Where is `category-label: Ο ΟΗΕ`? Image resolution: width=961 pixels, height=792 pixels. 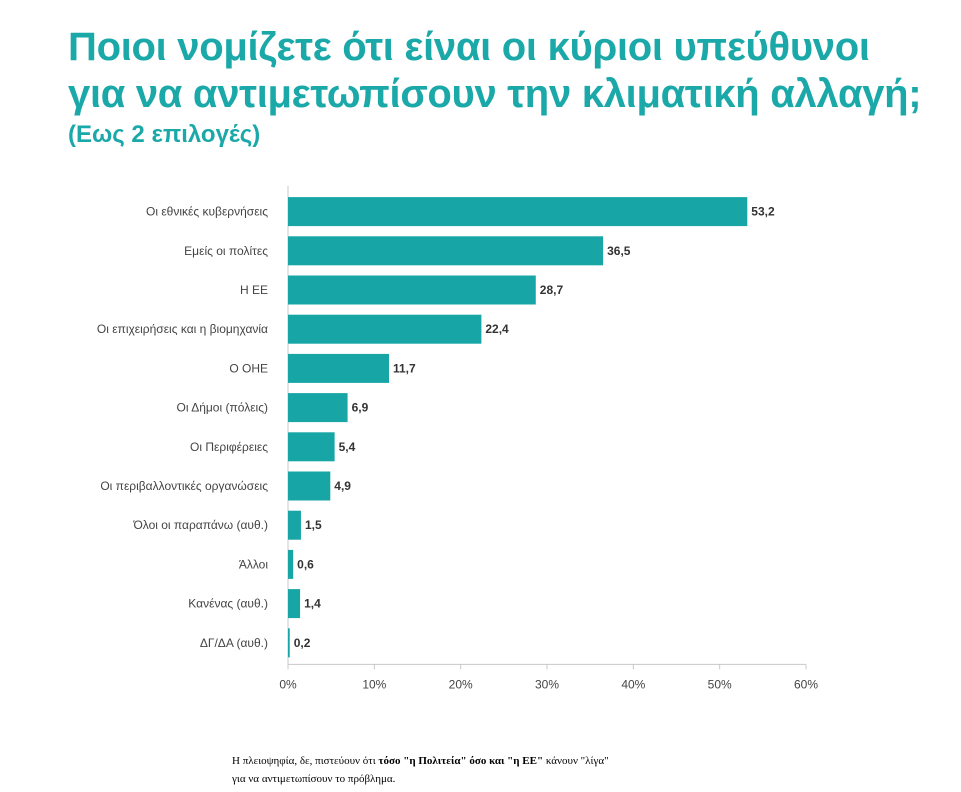
category-label: Ο ΟΗΕ is located at coordinates (248, 368).